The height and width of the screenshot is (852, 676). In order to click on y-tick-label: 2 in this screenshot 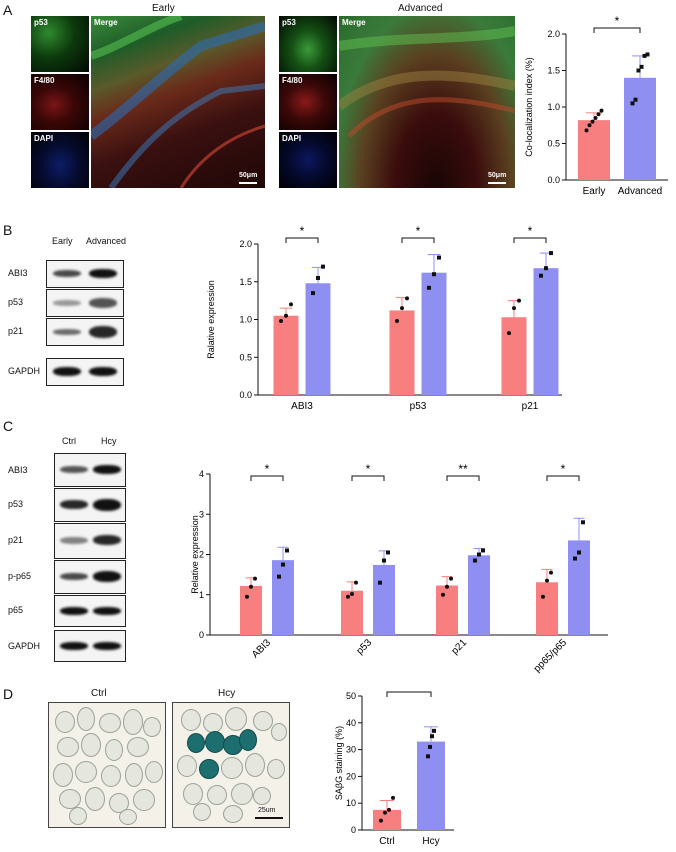, I will do `click(201, 555)`.